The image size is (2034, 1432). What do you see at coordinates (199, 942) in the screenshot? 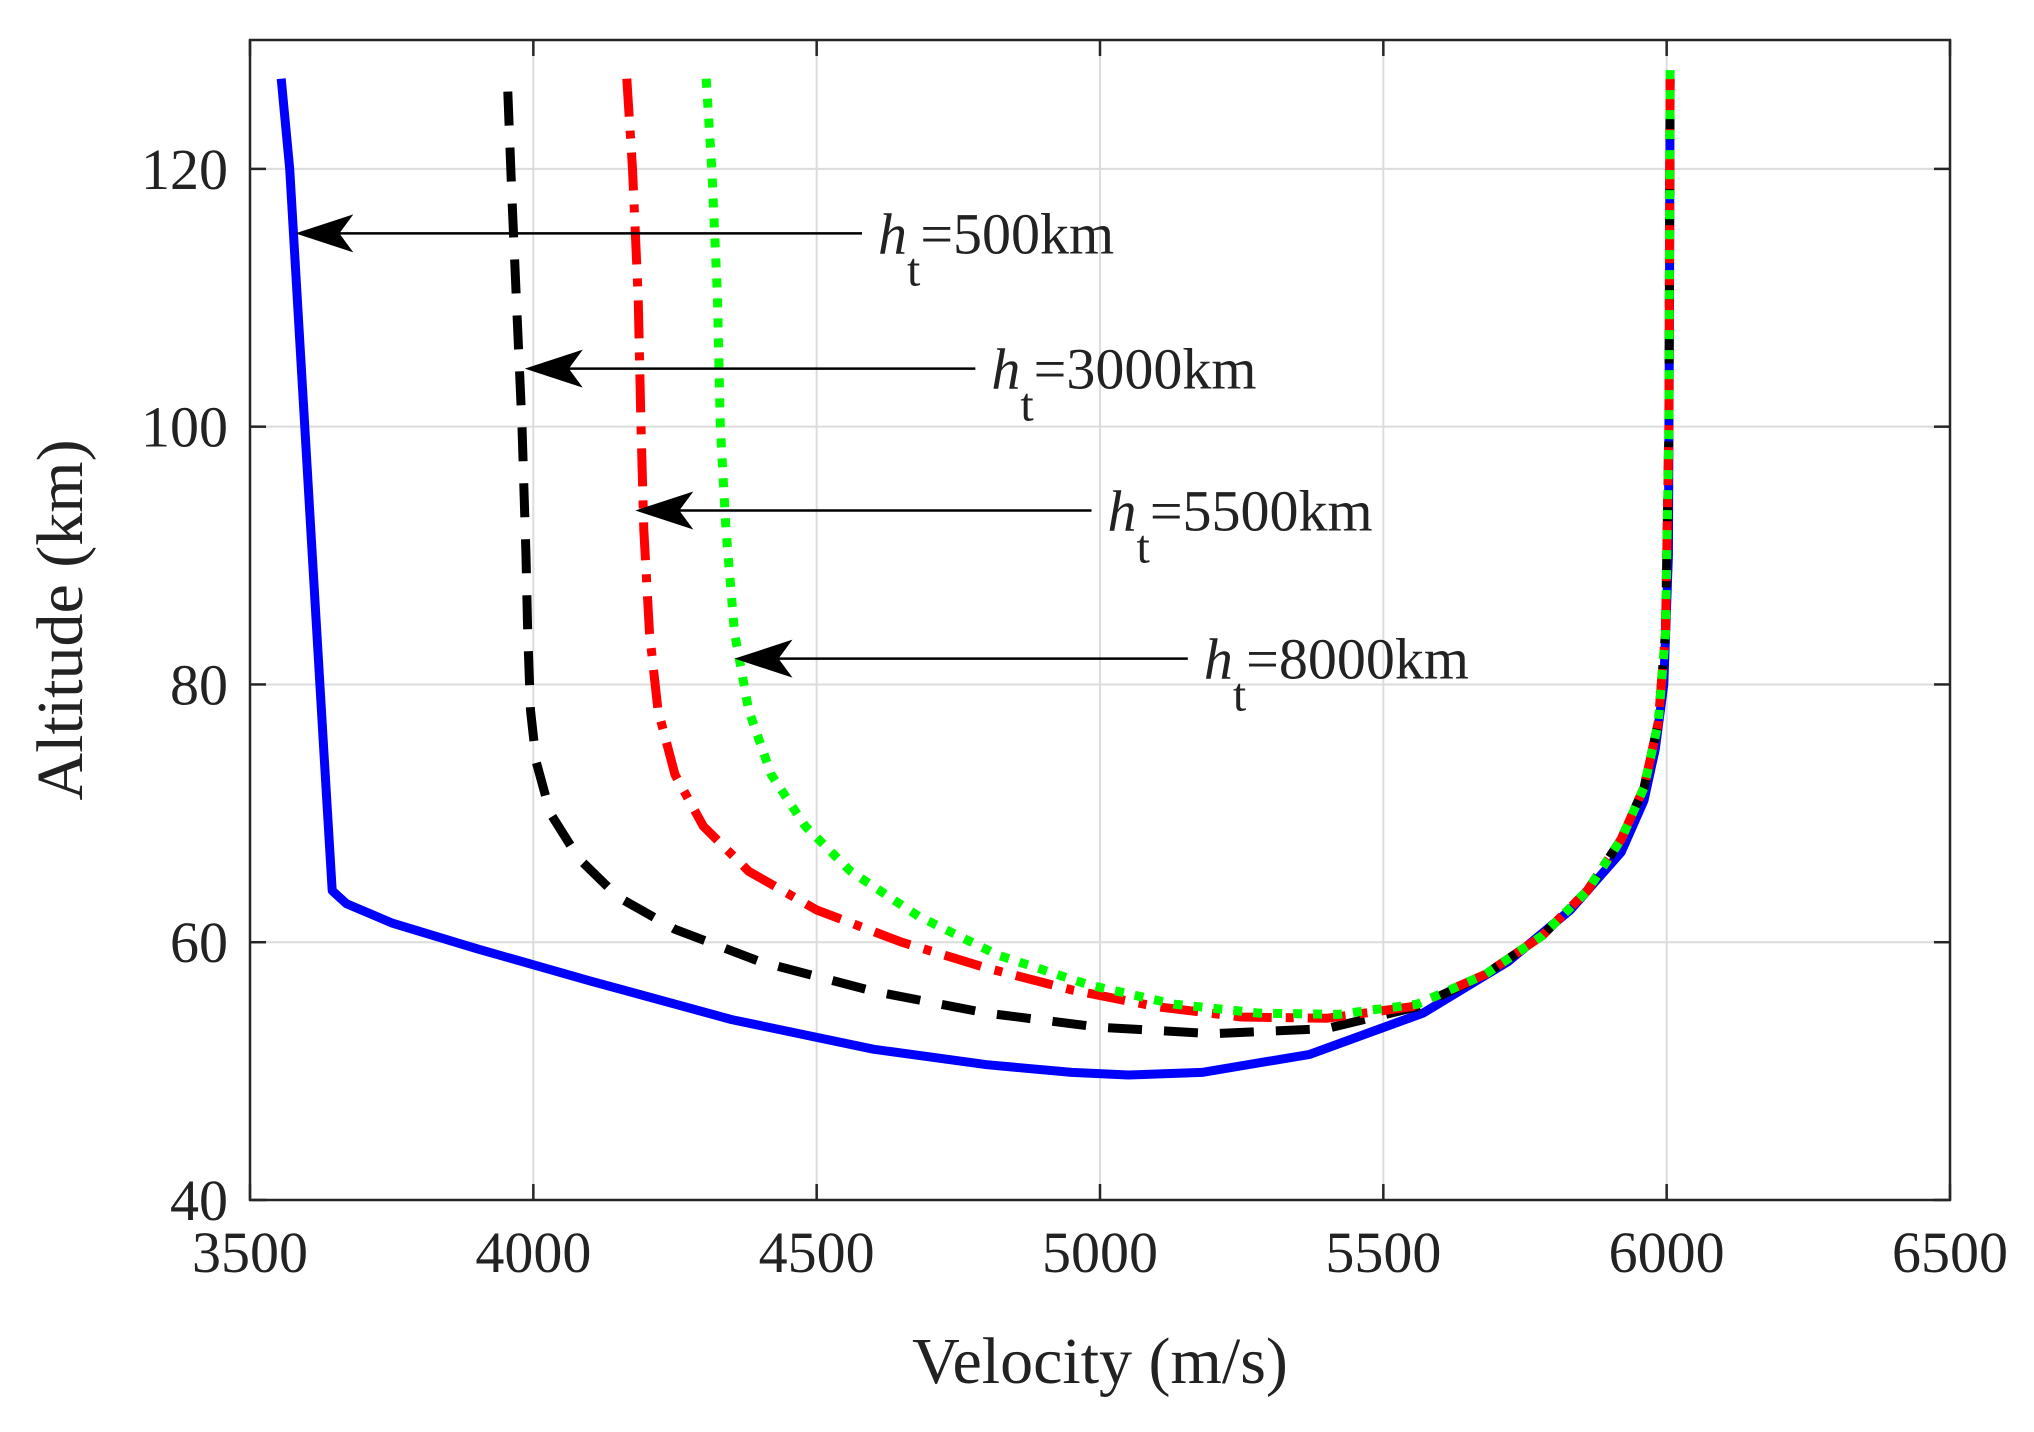
I see `y-tick-label: 60` at bounding box center [199, 942].